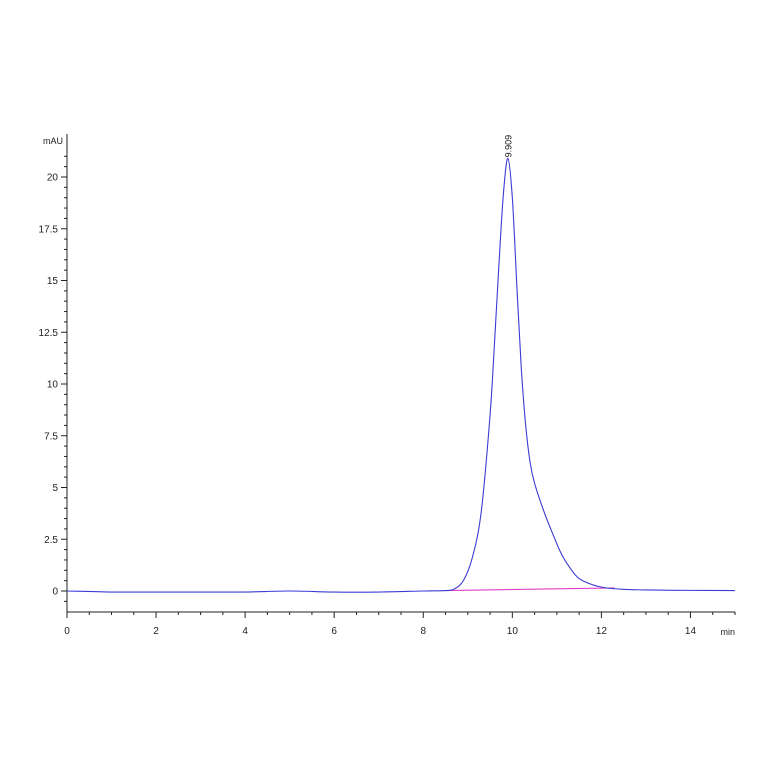 Image resolution: width=764 pixels, height=764 pixels. I want to click on x-tick-label: 12, so click(602, 631).